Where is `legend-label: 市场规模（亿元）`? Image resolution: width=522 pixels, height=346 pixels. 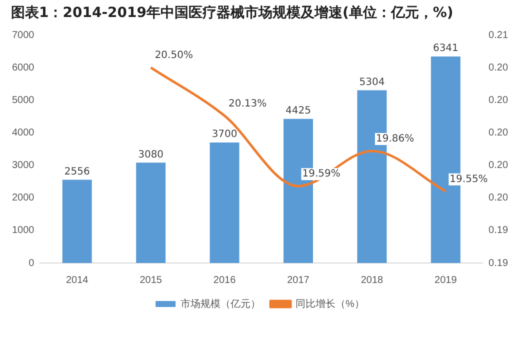
legend-label: 市场规模（亿元） is located at coordinates (220, 304).